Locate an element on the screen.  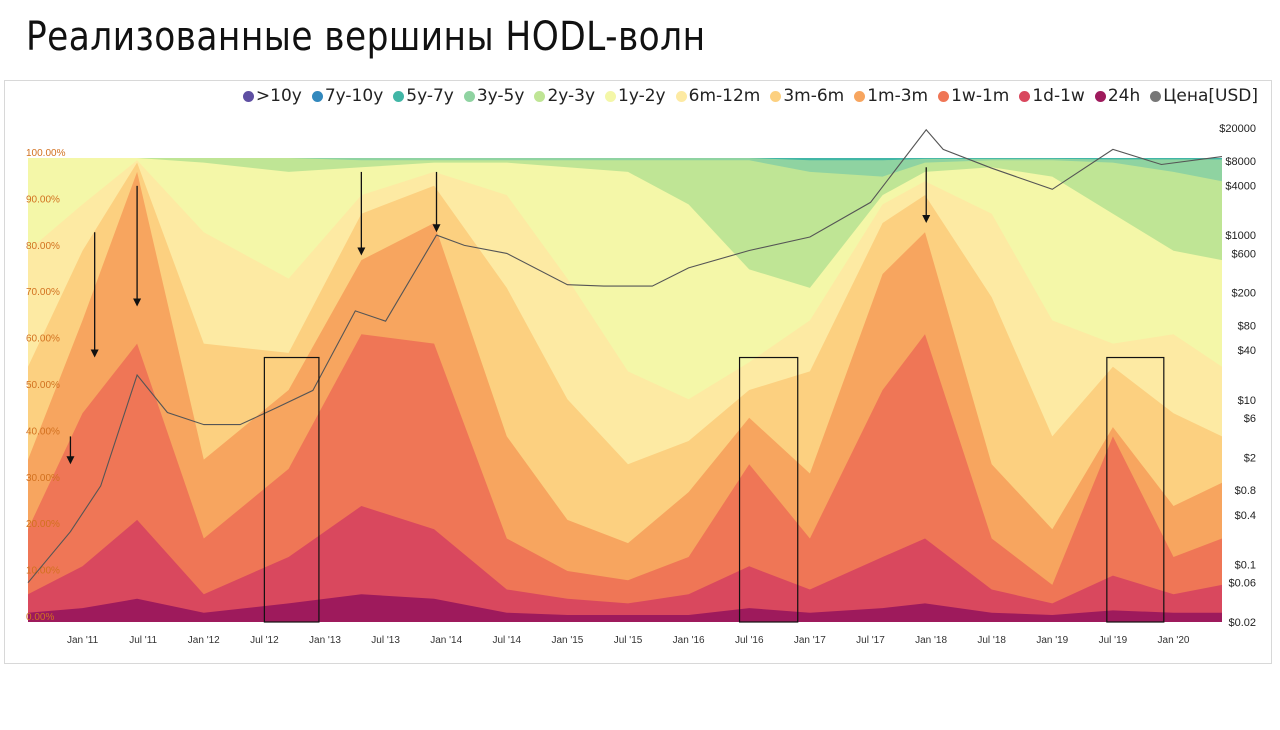
legend-item: 3y-5y is located at coordinates (494, 96).